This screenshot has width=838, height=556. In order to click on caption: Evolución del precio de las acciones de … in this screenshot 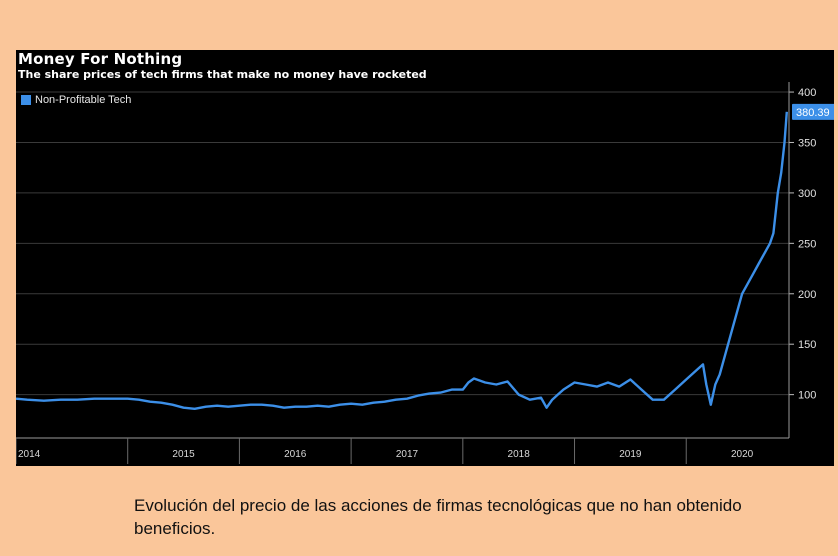, I will do `click(438, 517)`.